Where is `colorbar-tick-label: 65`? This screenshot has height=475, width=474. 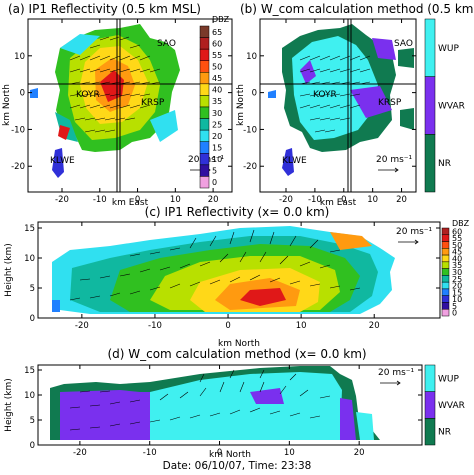
colorbar-tick-label: 65 is located at coordinates (217, 32).